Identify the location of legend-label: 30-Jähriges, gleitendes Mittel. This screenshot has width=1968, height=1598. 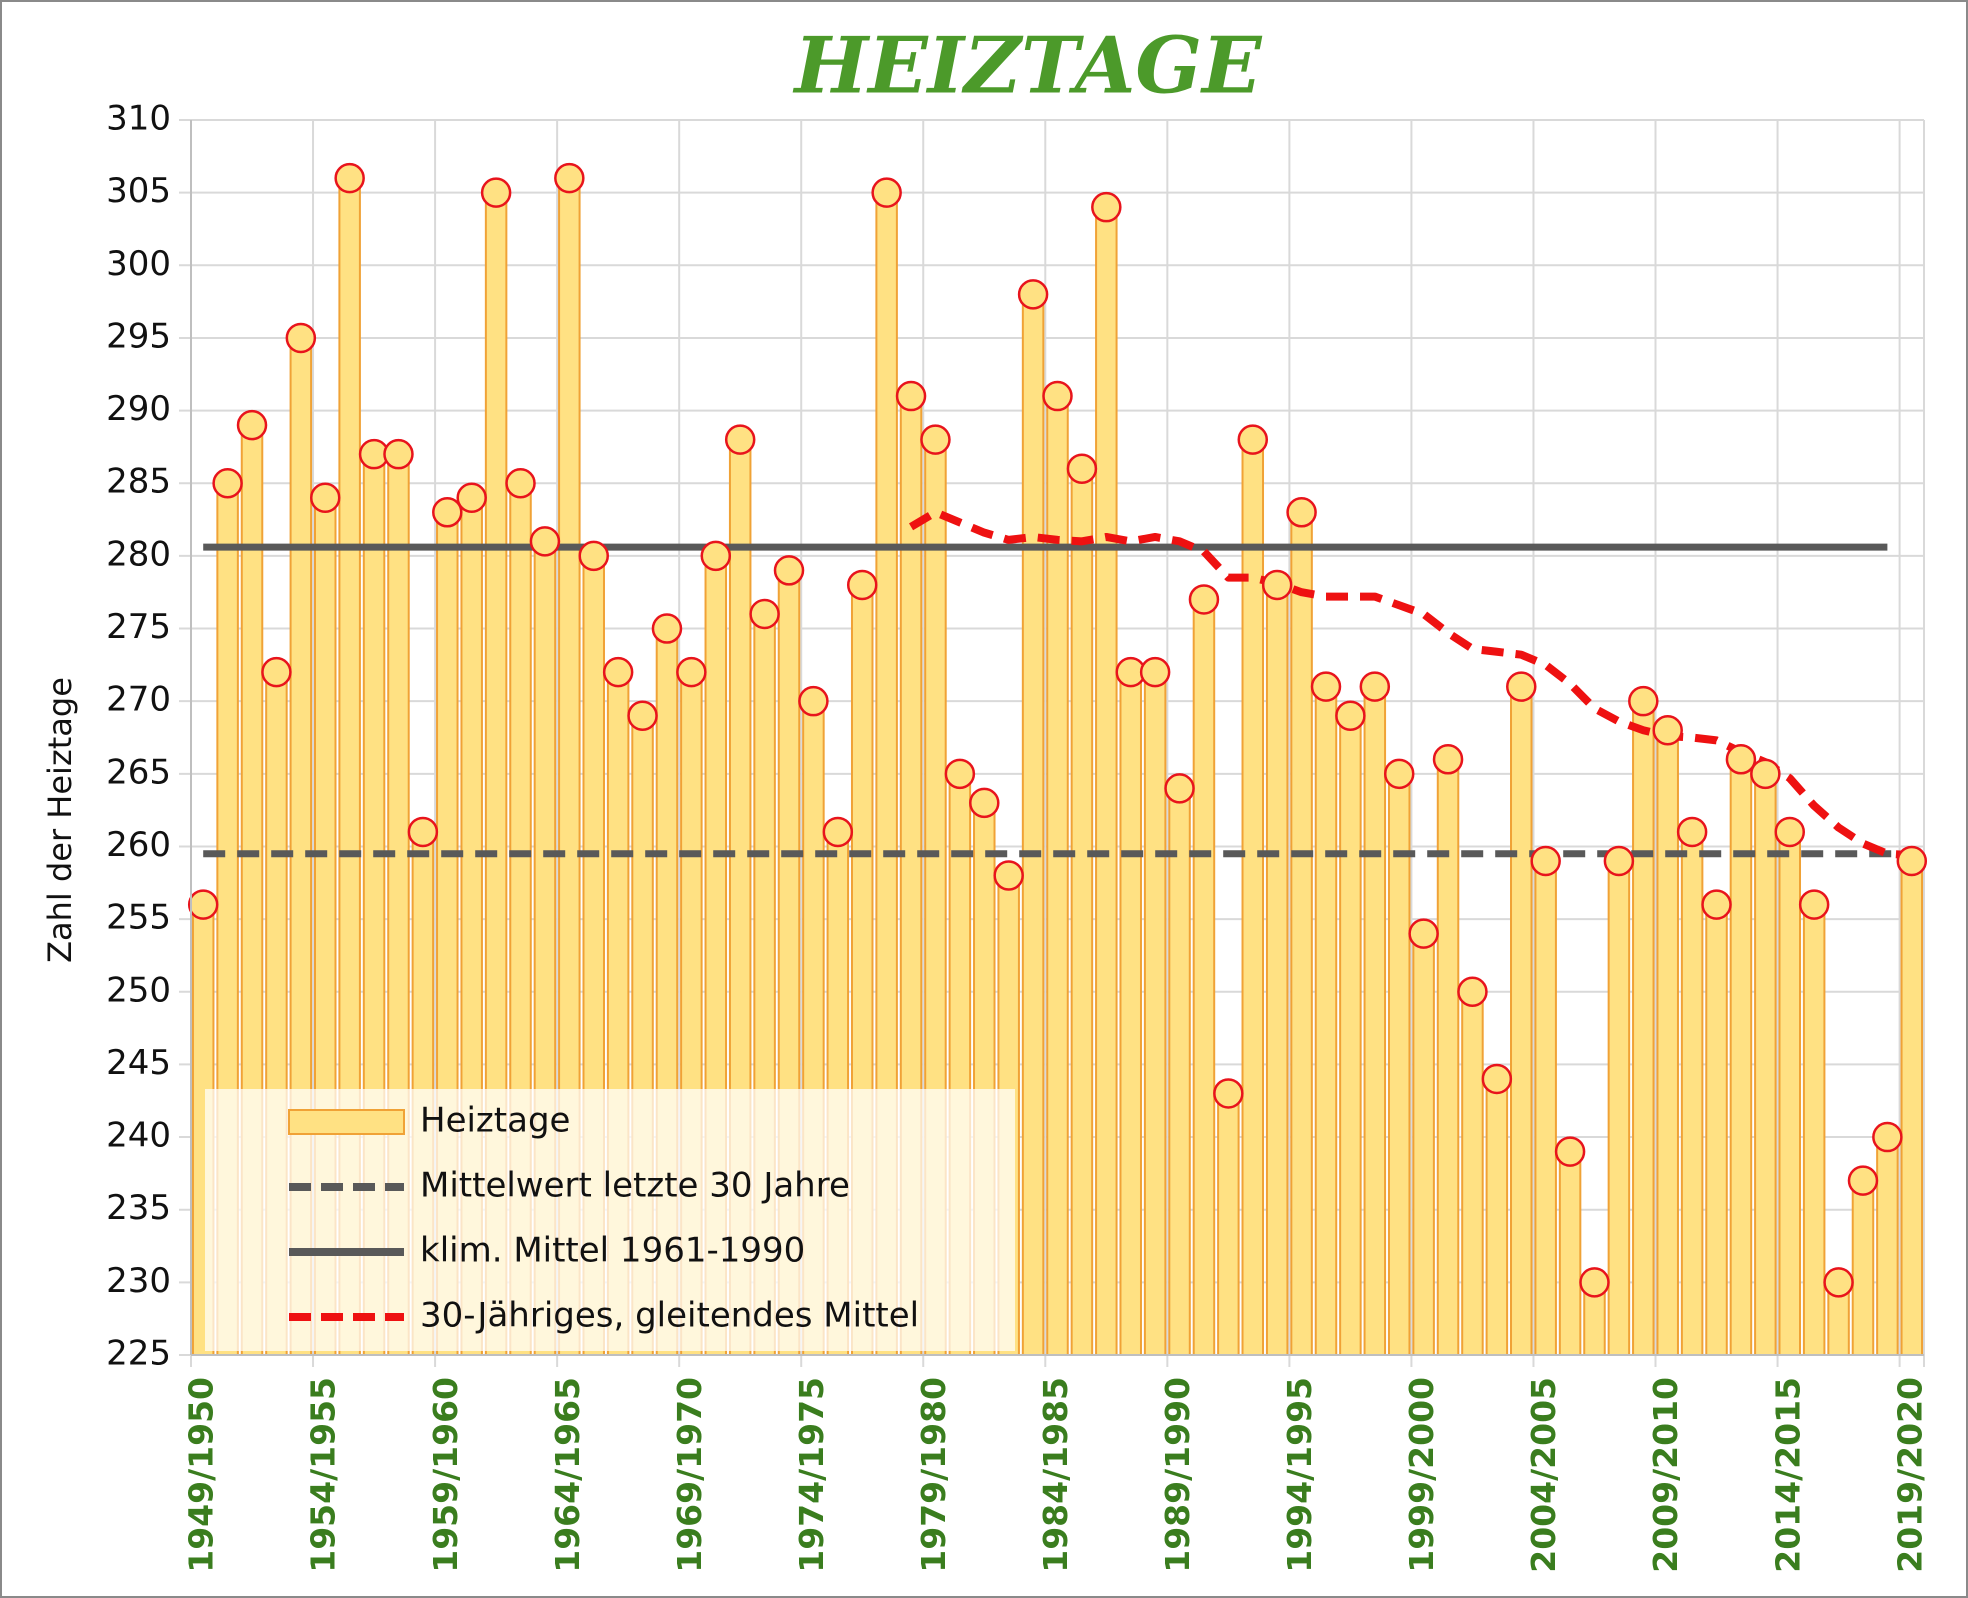
(669, 1316).